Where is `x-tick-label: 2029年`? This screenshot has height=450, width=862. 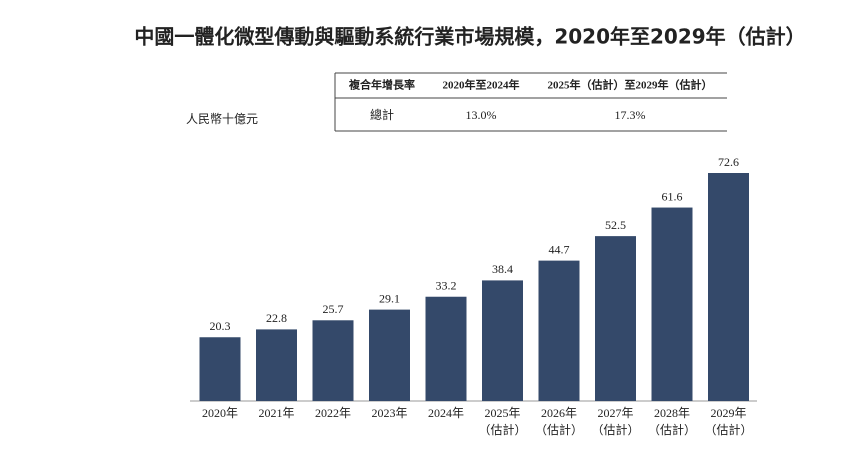 x-tick-label: 2029年 is located at coordinates (728, 413).